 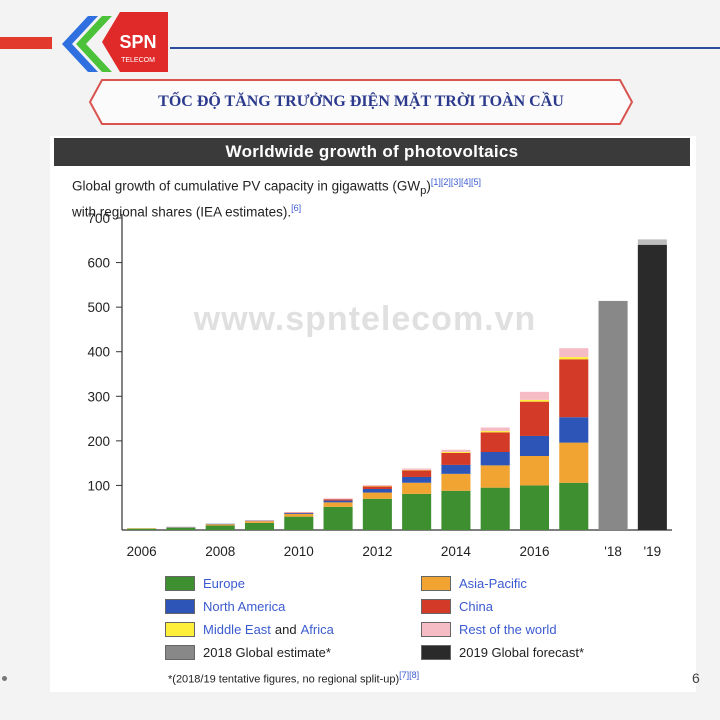 What do you see at coordinates (436, 629) in the screenshot?
I see `legend-swatch-rest-of-world` at bounding box center [436, 629].